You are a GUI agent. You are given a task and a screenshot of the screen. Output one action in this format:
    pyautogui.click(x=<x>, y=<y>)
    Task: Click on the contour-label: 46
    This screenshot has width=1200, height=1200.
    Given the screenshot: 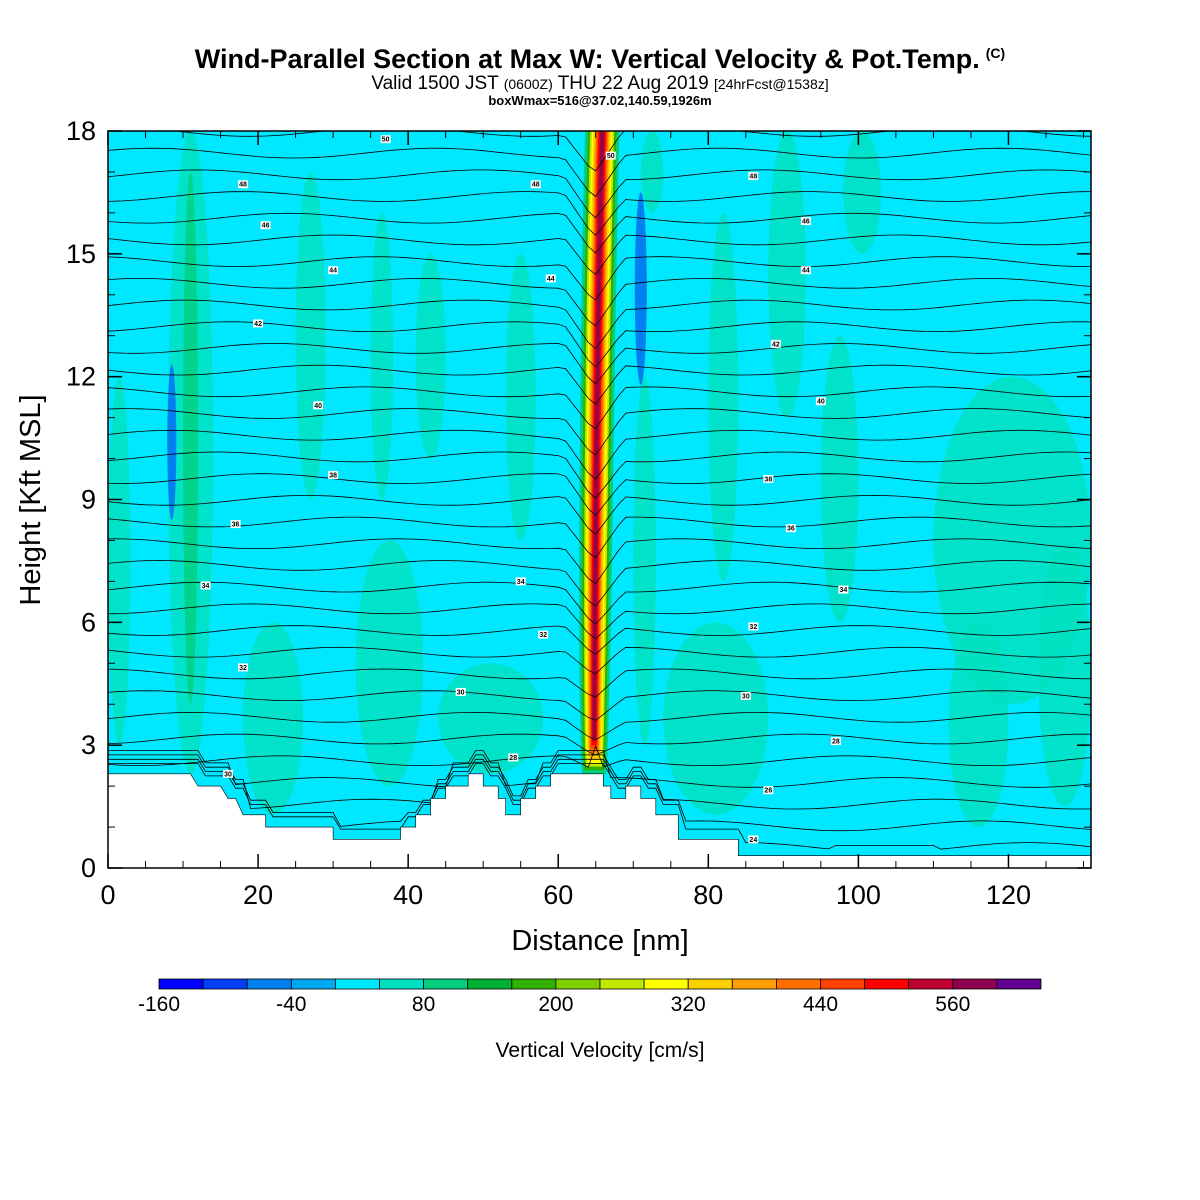 What is the action you would take?
    pyautogui.click(x=806, y=222)
    